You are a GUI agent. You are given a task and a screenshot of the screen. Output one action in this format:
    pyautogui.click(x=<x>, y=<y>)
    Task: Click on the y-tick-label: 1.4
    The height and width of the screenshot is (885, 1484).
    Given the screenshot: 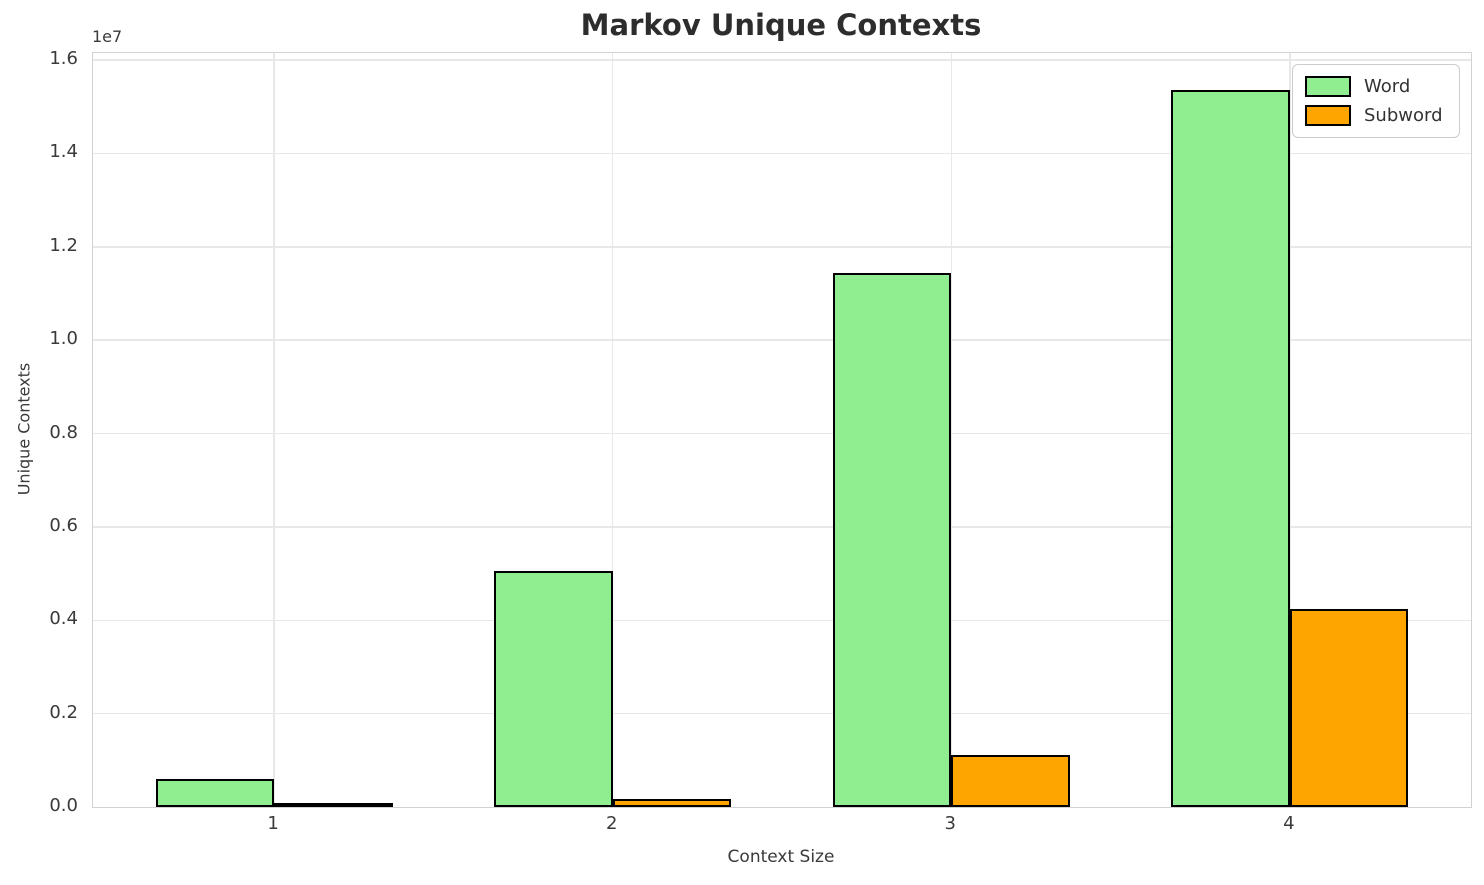 What is the action you would take?
    pyautogui.click(x=63, y=152)
    